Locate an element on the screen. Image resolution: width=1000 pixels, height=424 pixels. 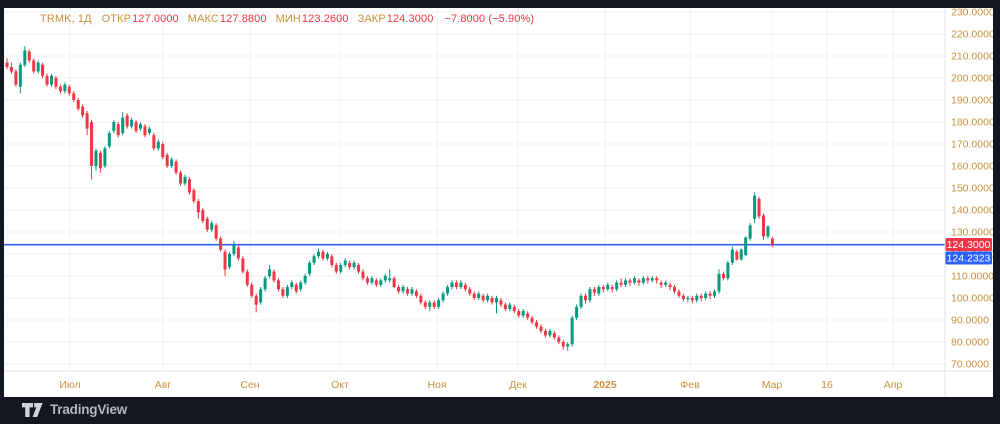
legend-close: ЗАКР124.3000 is located at coordinates (395, 19).